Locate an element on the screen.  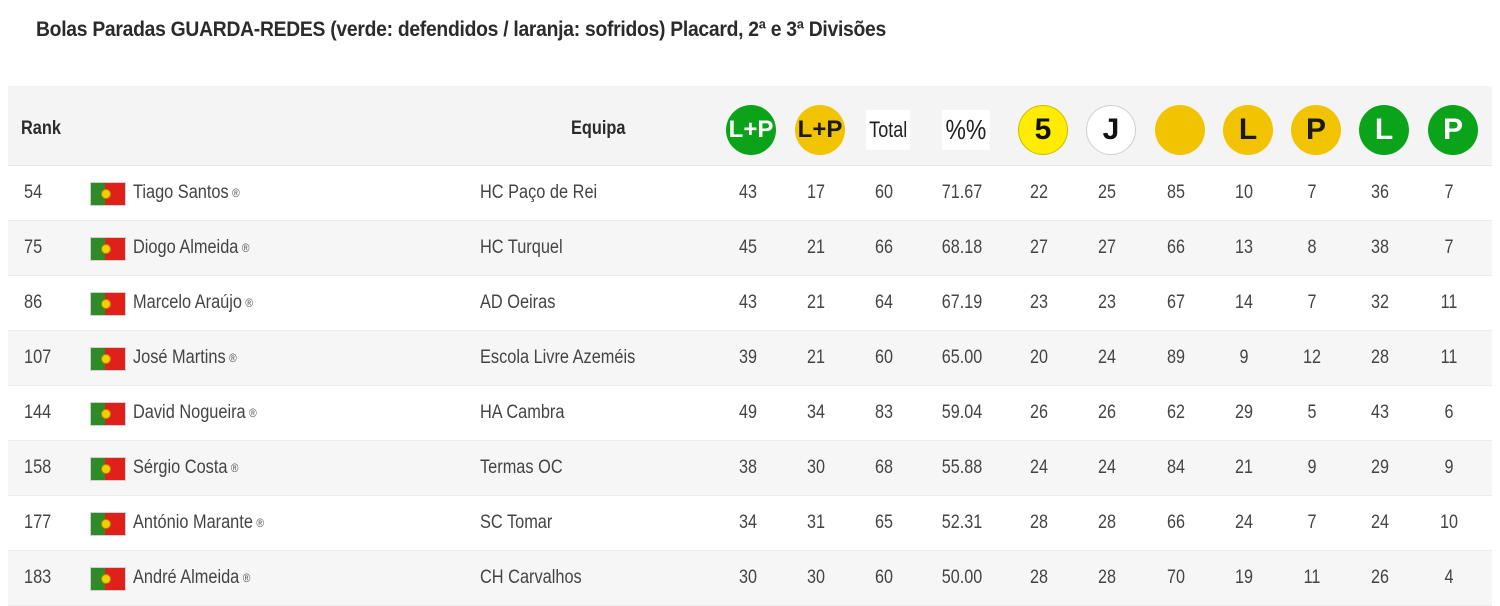
gold-dot-icon is located at coordinates (1180, 130).